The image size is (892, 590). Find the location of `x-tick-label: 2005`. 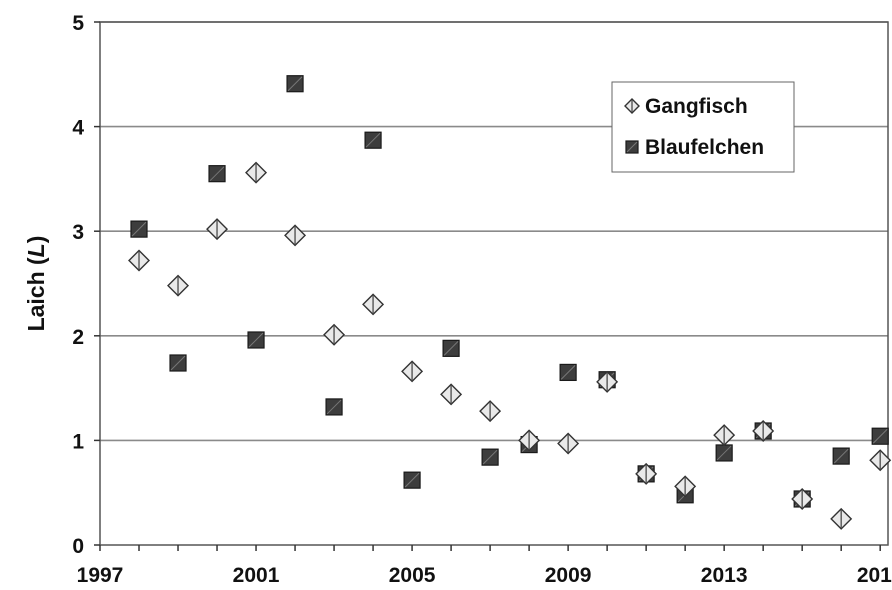

x-tick-label: 2005 is located at coordinates (412, 575).